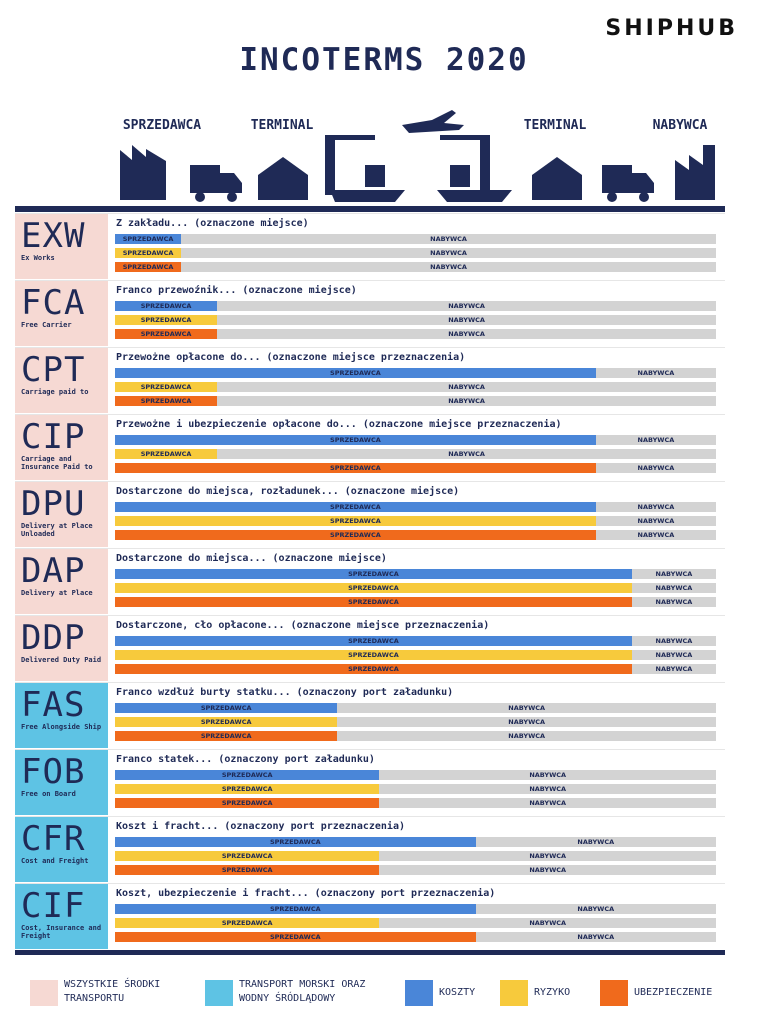 This screenshot has height=1024, width=768. I want to click on term-code: DDP, so click(53, 638).